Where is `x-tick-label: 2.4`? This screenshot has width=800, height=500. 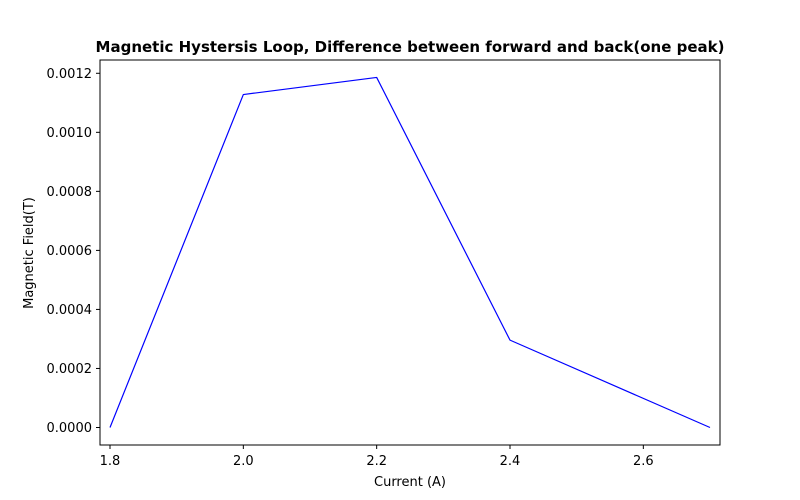 x-tick-label: 2.4 is located at coordinates (510, 461).